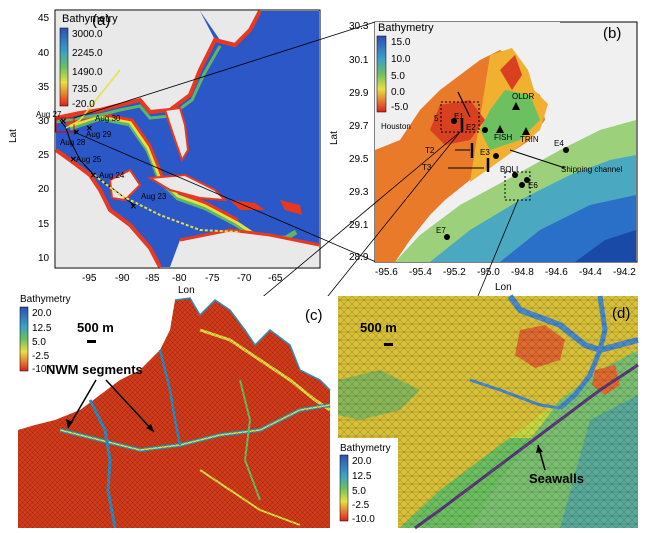  Describe the element at coordinates (621, 313) in the screenshot. I see `panel-d-label: (d)` at that location.